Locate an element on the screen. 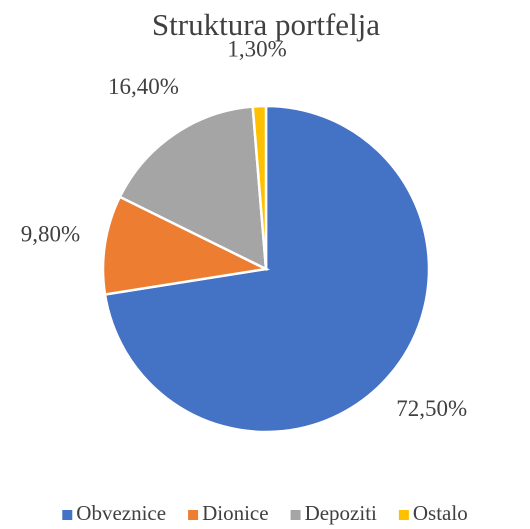 The height and width of the screenshot is (529, 530). legend-label: Obveznice is located at coordinates (121, 513).